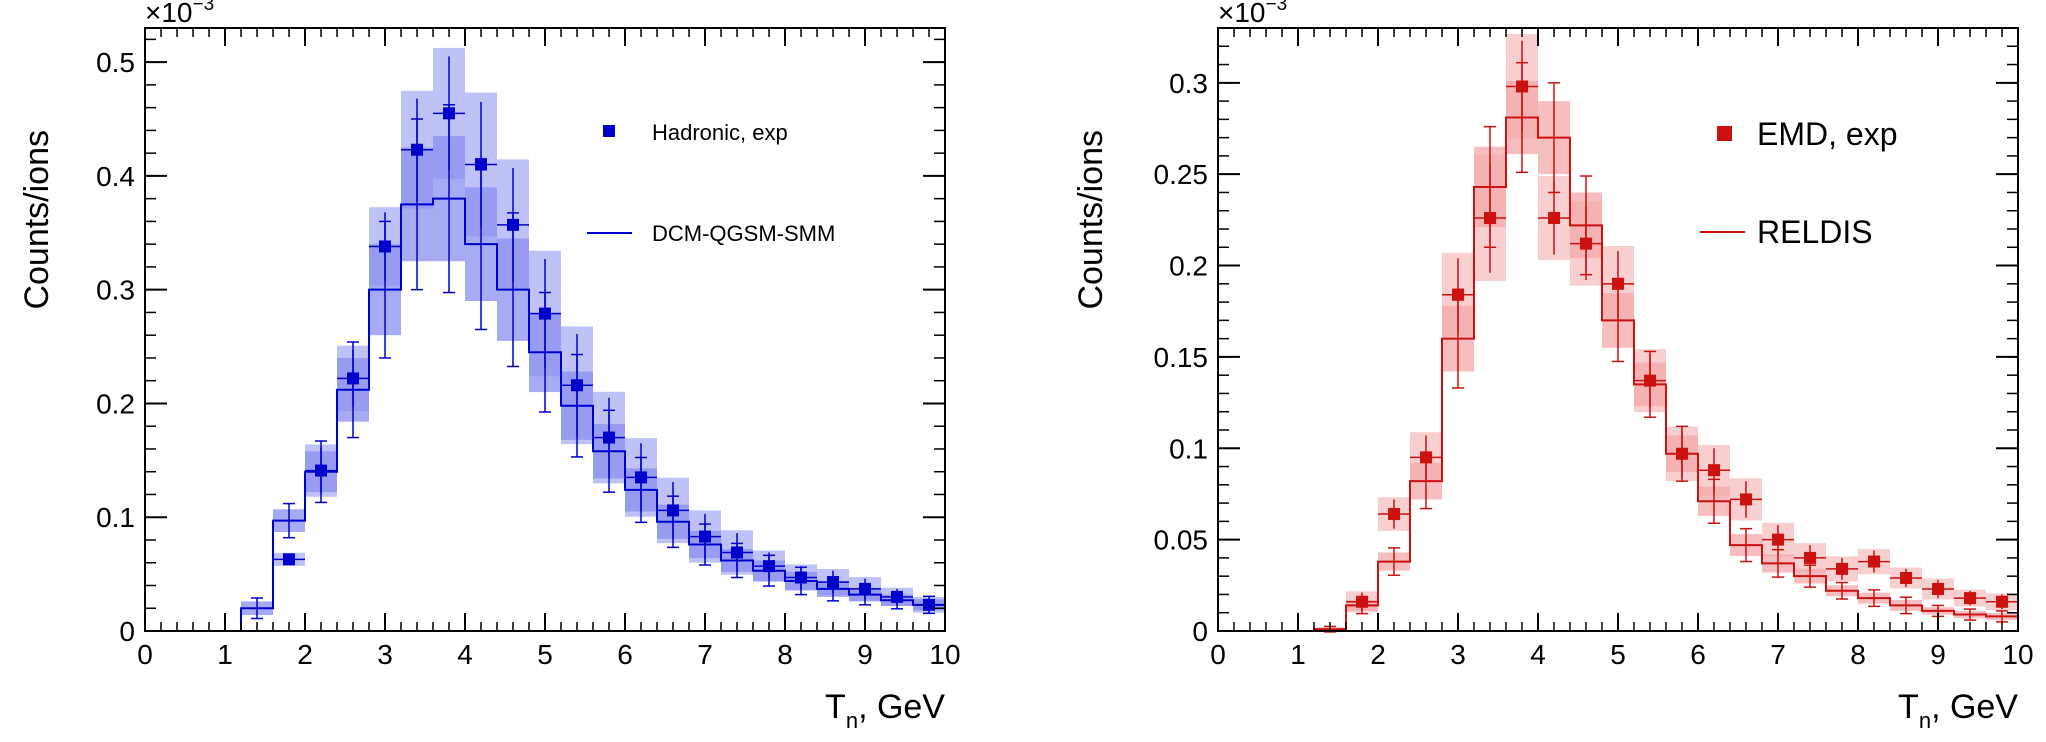 This screenshot has width=2046, height=742. Describe the element at coordinates (115, 176) in the screenshot. I see `y-tick-label: 0.4` at that location.